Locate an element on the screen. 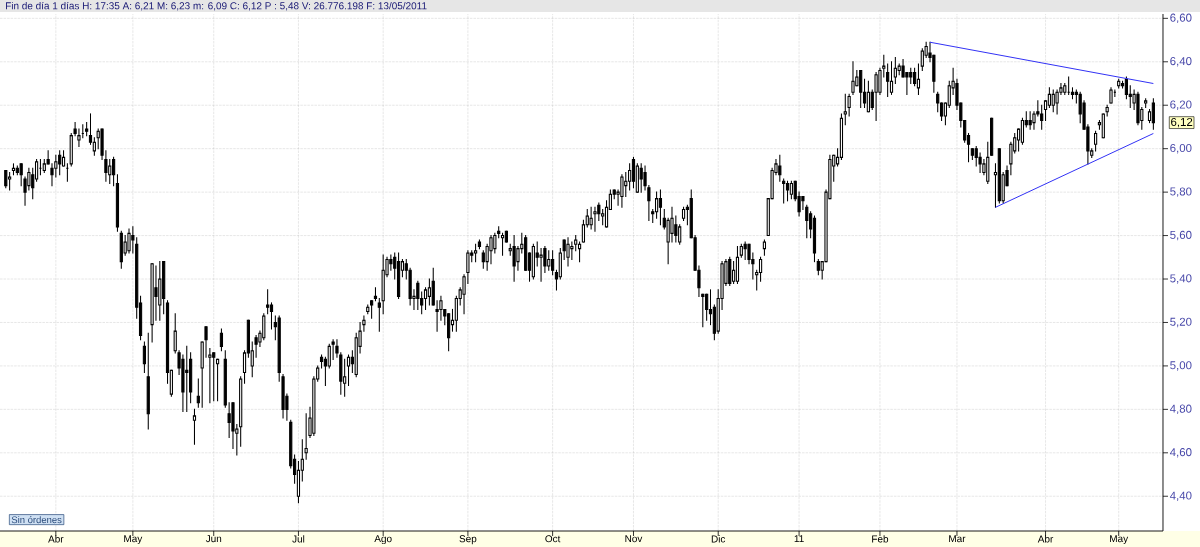  y-tick-label: 5,60 is located at coordinates (1181, 235).